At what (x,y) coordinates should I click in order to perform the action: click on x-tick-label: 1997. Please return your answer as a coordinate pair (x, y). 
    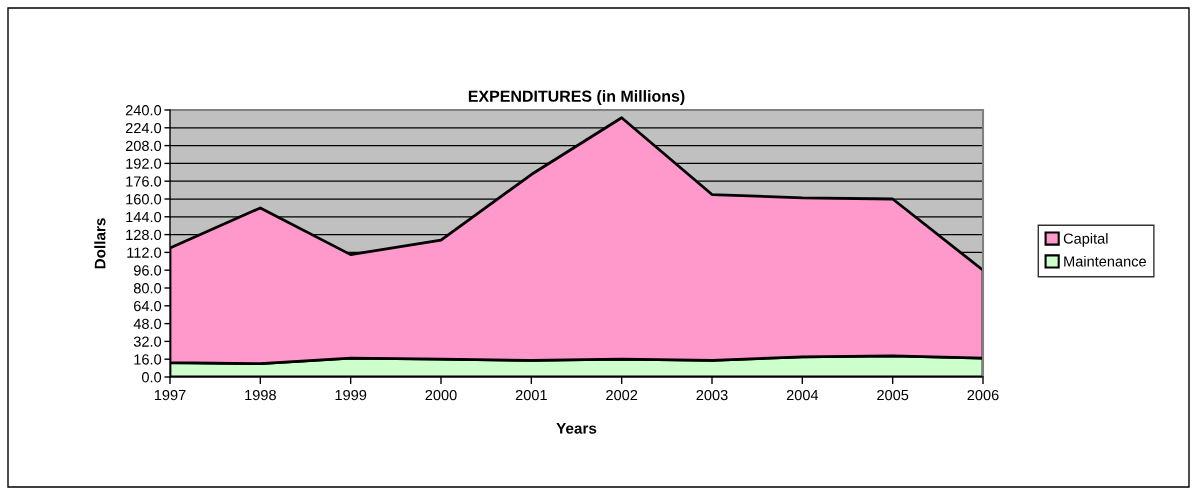
    Looking at the image, I should click on (170, 395).